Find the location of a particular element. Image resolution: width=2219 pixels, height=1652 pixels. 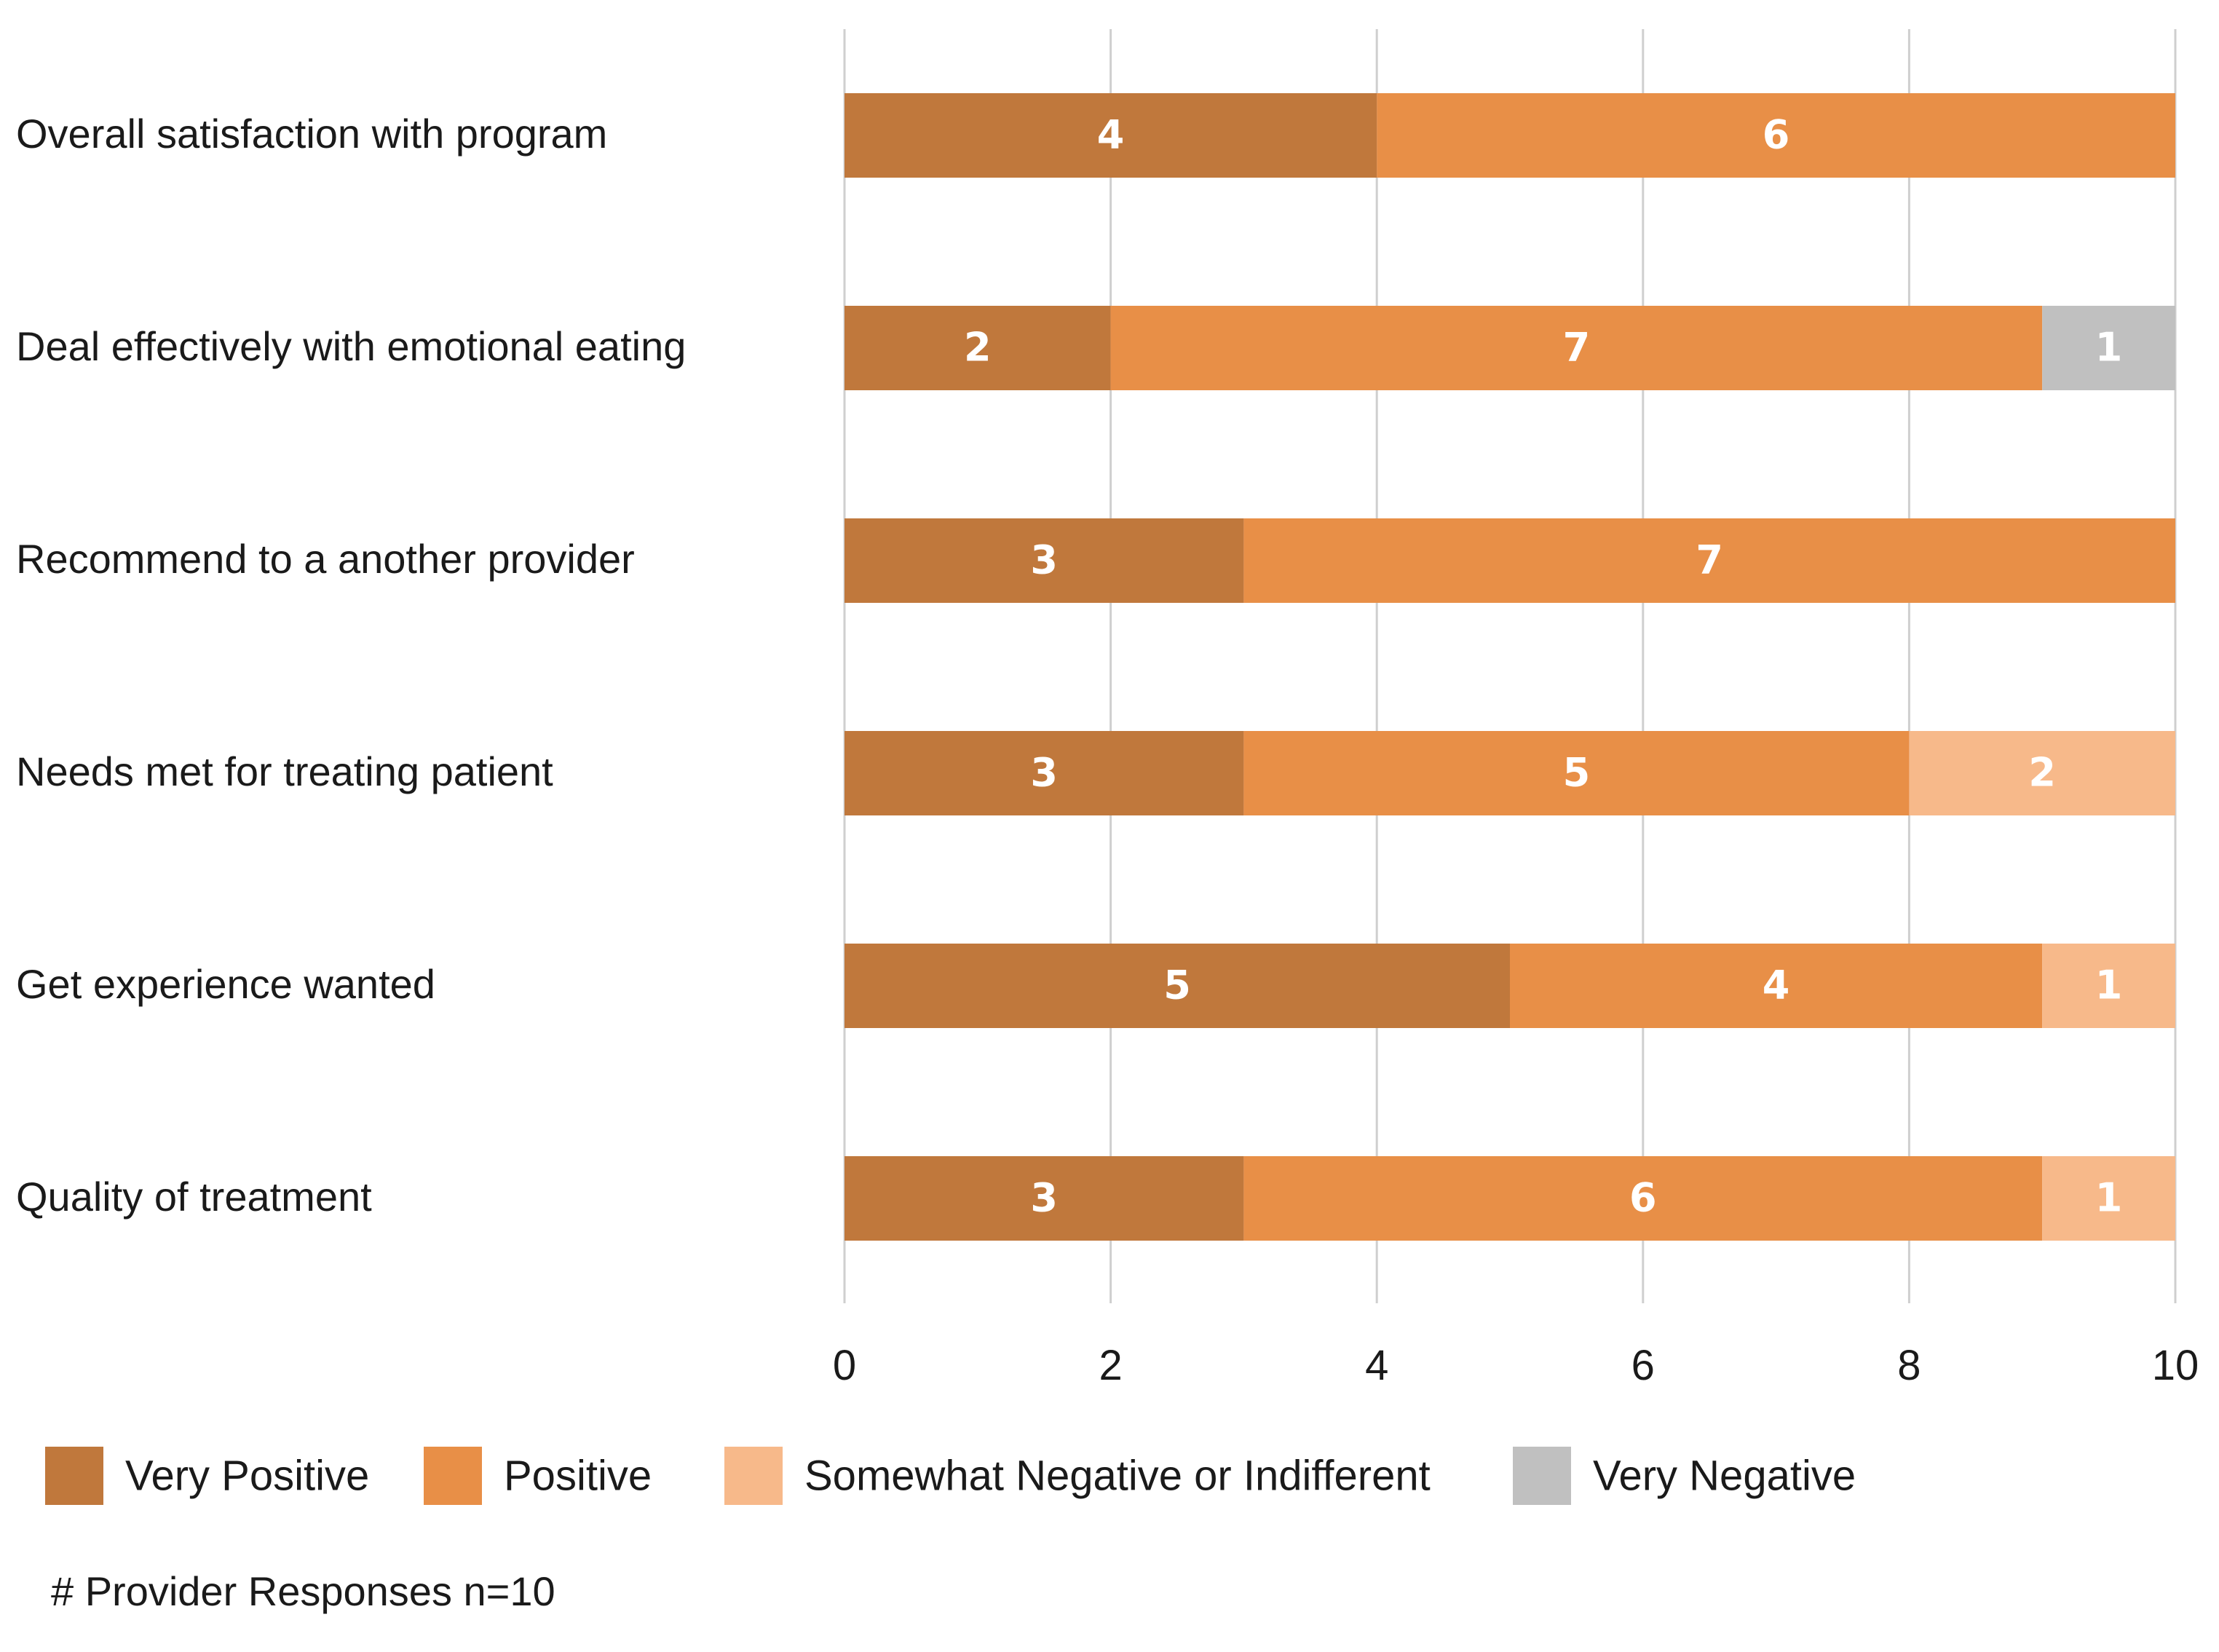

data-label-very-positive: 4 is located at coordinates (1111, 135).